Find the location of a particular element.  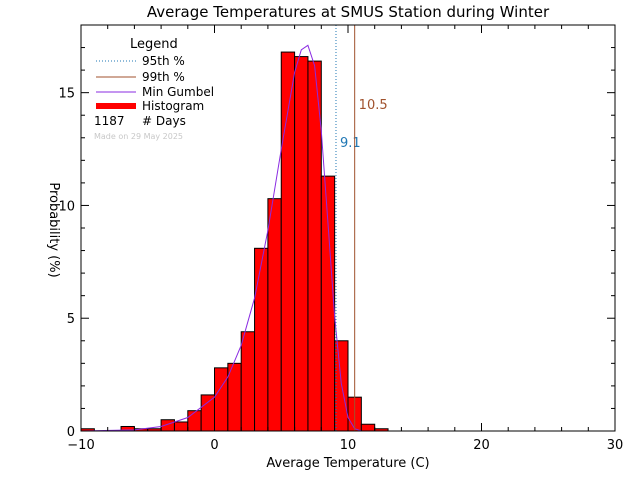

x-tick-label: 30 is located at coordinates (615, 445).